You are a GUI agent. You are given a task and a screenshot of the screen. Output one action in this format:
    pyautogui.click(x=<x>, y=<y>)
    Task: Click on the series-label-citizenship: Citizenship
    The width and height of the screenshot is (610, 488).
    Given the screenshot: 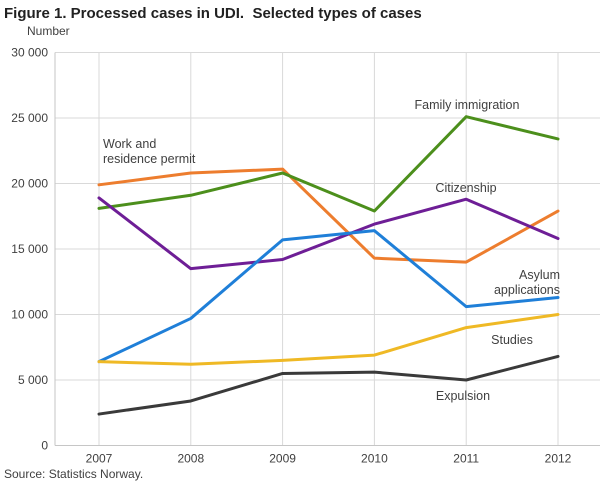 What is the action you would take?
    pyautogui.click(x=465, y=188)
    